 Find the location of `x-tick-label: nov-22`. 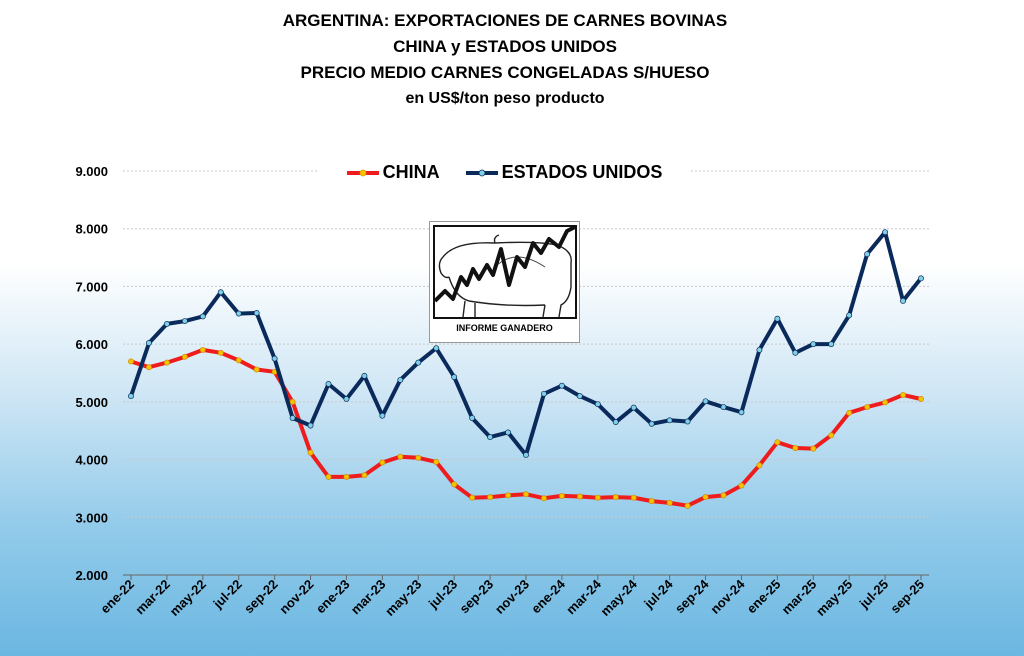

x-tick-label: nov-22 is located at coordinates (296, 597).